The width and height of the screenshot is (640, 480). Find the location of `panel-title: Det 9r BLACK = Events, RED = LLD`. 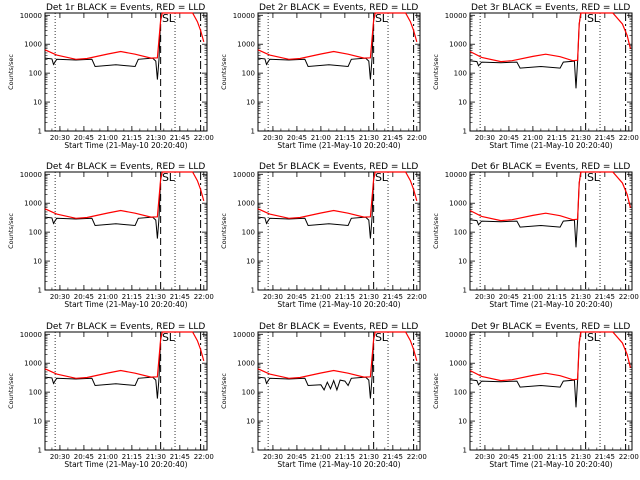

panel-title: Det 9r BLACK = Events, RED = LLD is located at coordinates (550, 327).